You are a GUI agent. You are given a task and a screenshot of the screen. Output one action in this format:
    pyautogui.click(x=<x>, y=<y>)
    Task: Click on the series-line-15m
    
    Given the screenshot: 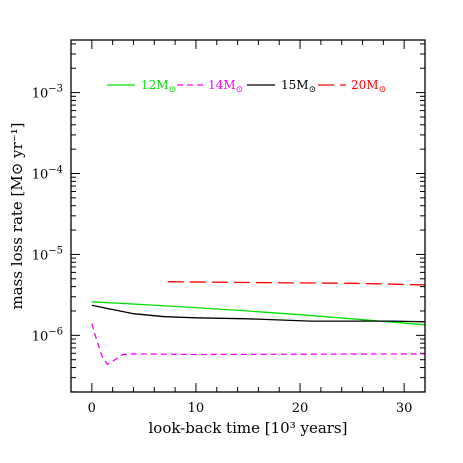 What is the action you would take?
    pyautogui.click(x=258, y=313)
    